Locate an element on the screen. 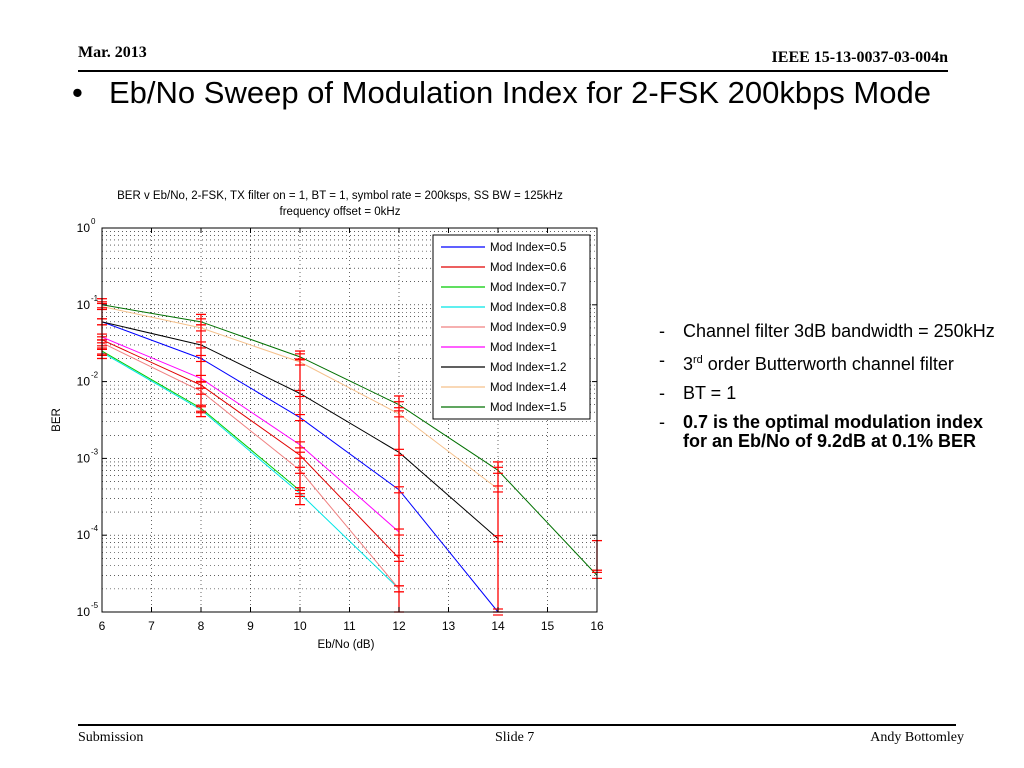  y-tick-exponent: -5 is located at coordinates (95, 605).